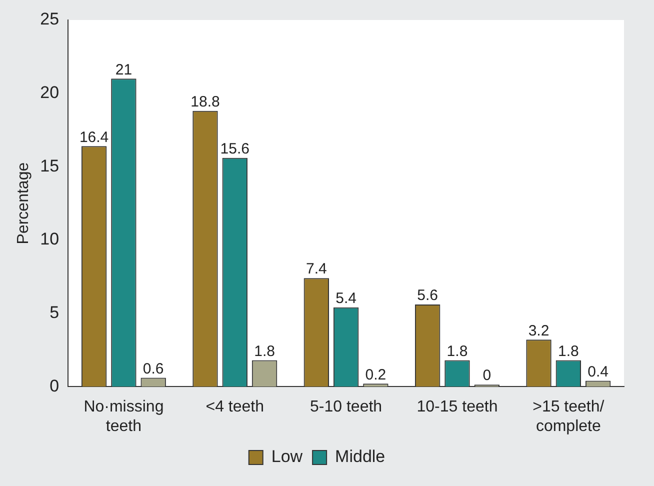 Image resolution: width=654 pixels, height=486 pixels. What do you see at coordinates (55, 312) in the screenshot?
I see `y-tick-label: 5` at bounding box center [55, 312].